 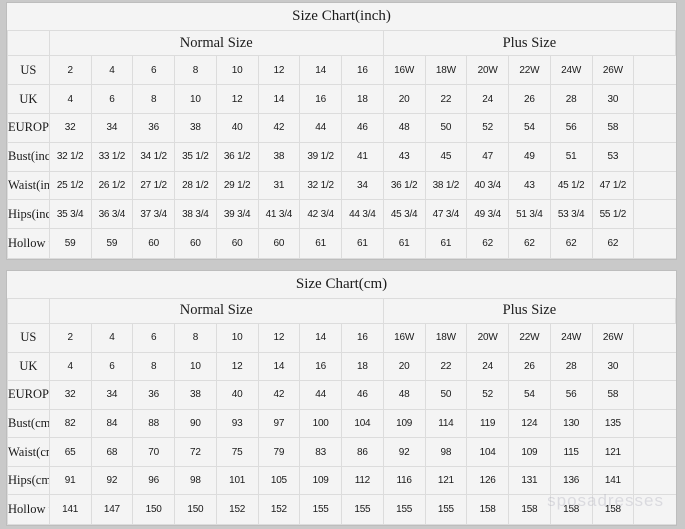 What do you see at coordinates (446, 423) in the screenshot?
I see `data-cell: 114` at bounding box center [446, 423].